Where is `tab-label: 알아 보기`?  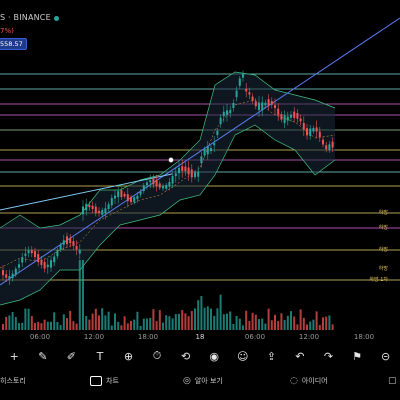
tab-label: 알아 보기 is located at coordinates (208, 381).